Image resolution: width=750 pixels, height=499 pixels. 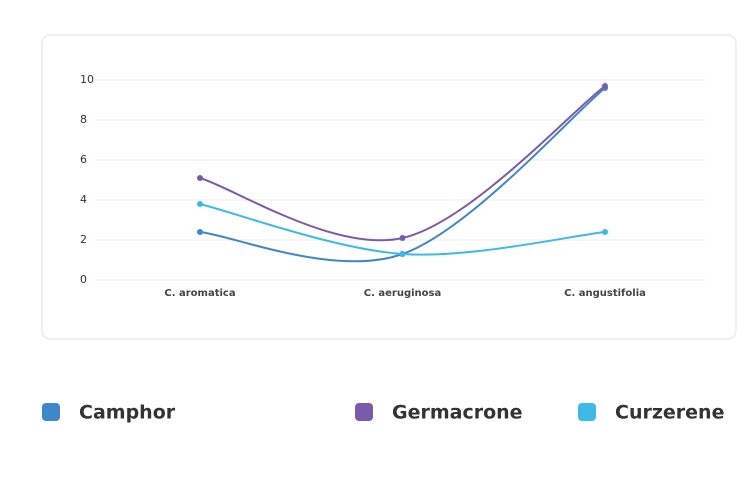 I want to click on y-tick-label: 0, so click(x=83, y=279).